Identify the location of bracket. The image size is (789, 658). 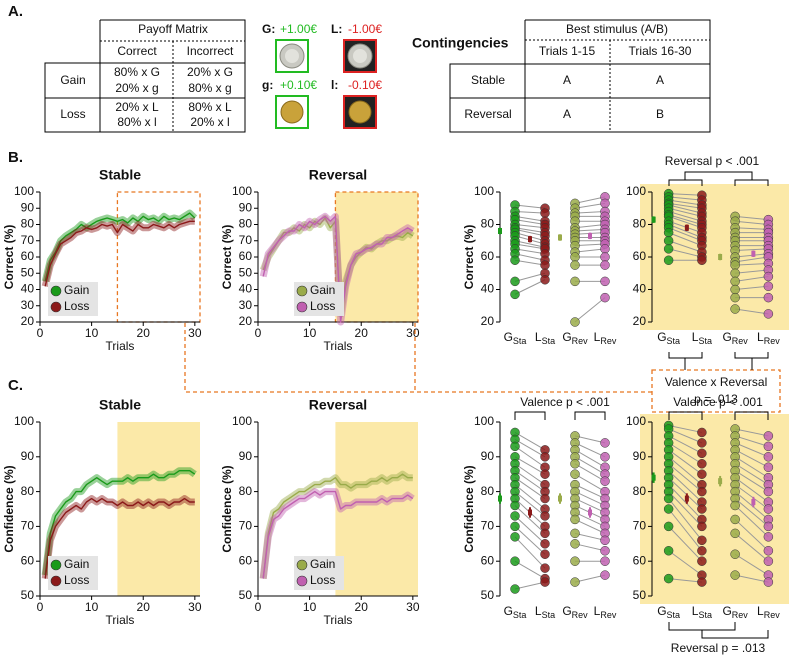
(718, 178).